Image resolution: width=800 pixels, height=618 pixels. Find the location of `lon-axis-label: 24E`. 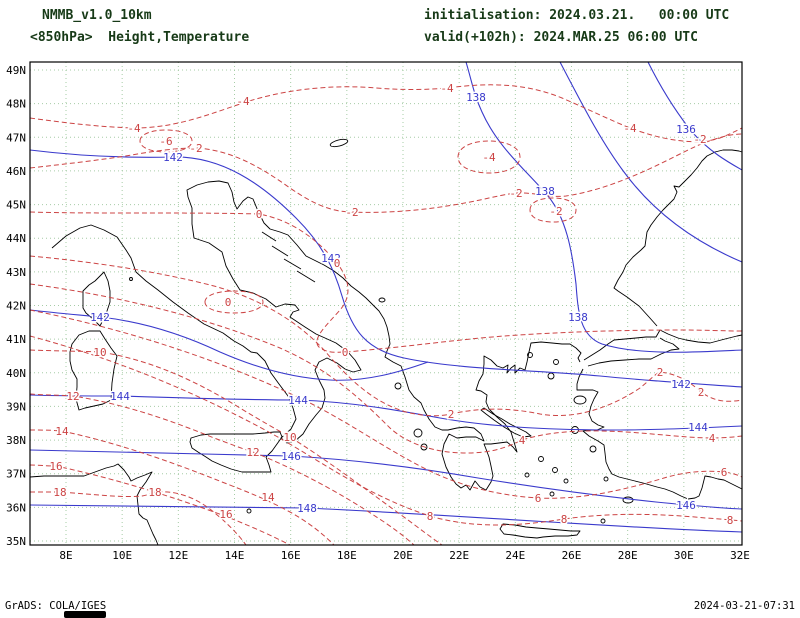

lon-axis-label: 24E is located at coordinates (515, 555).